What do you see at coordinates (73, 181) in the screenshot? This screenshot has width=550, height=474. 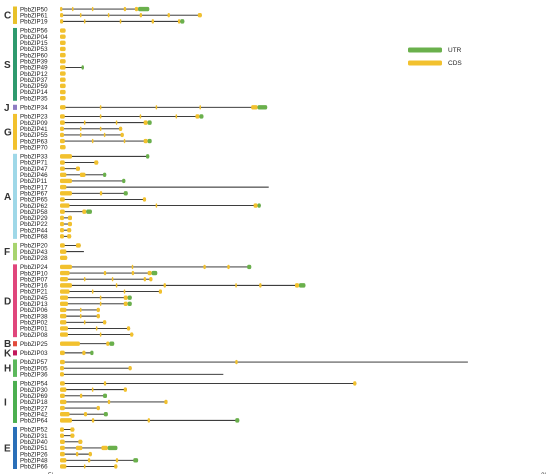 I see `gene-row: PbbZIP11` at bounding box center [73, 181].